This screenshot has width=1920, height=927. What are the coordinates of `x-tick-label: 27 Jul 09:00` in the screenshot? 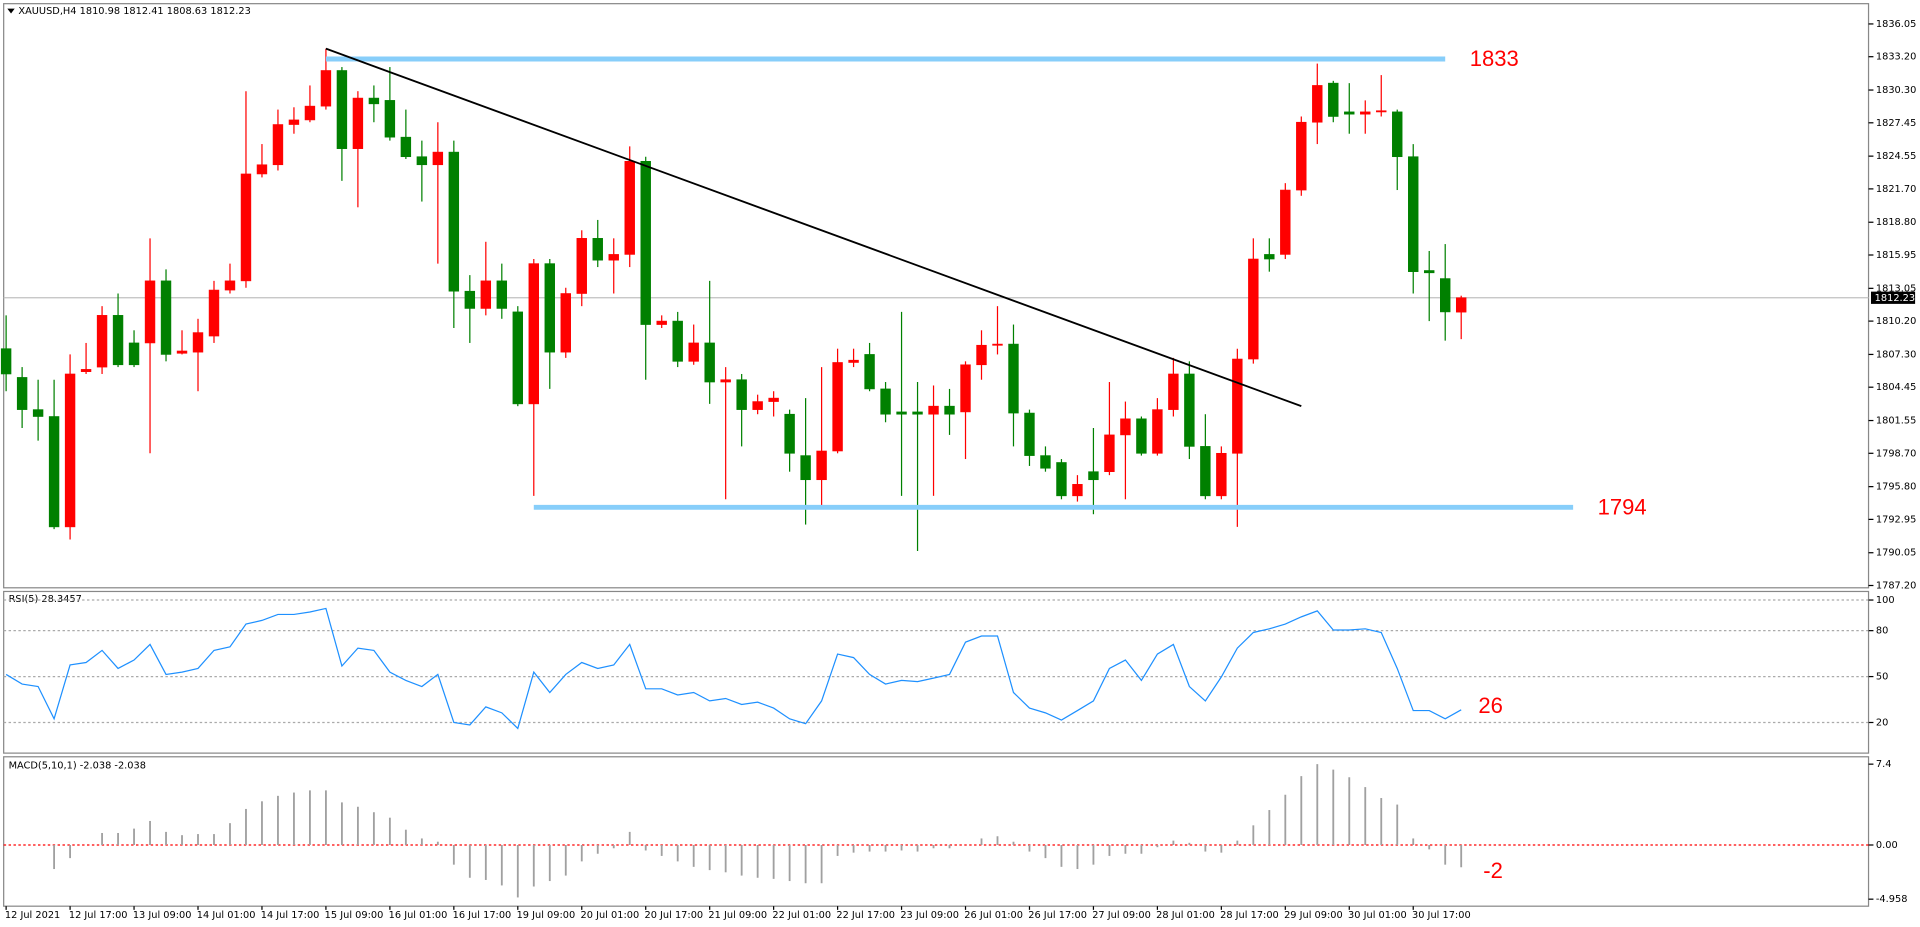 It's located at (1121, 915).